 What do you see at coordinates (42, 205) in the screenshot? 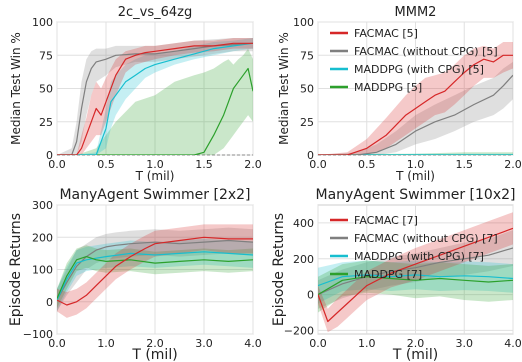
I see `y-tick-label: 300` at bounding box center [42, 205].